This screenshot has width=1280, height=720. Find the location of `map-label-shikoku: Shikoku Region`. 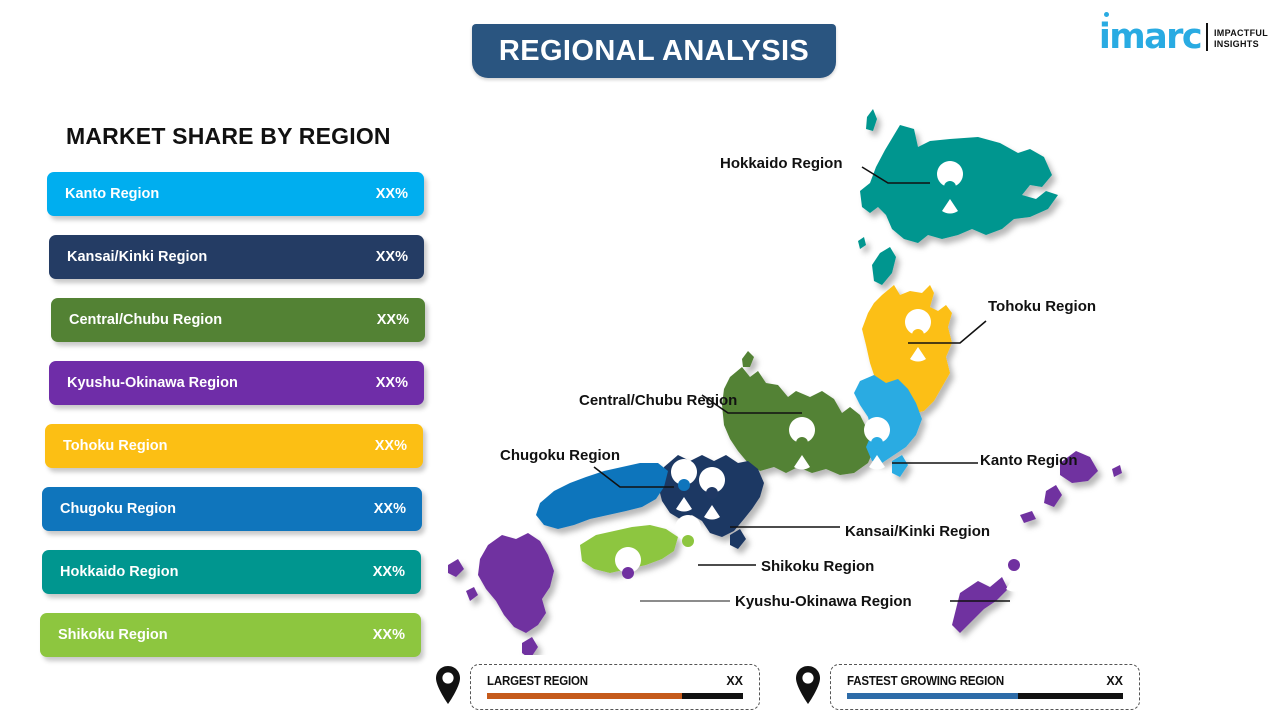

map-label-shikoku: Shikoku Region is located at coordinates (818, 566).